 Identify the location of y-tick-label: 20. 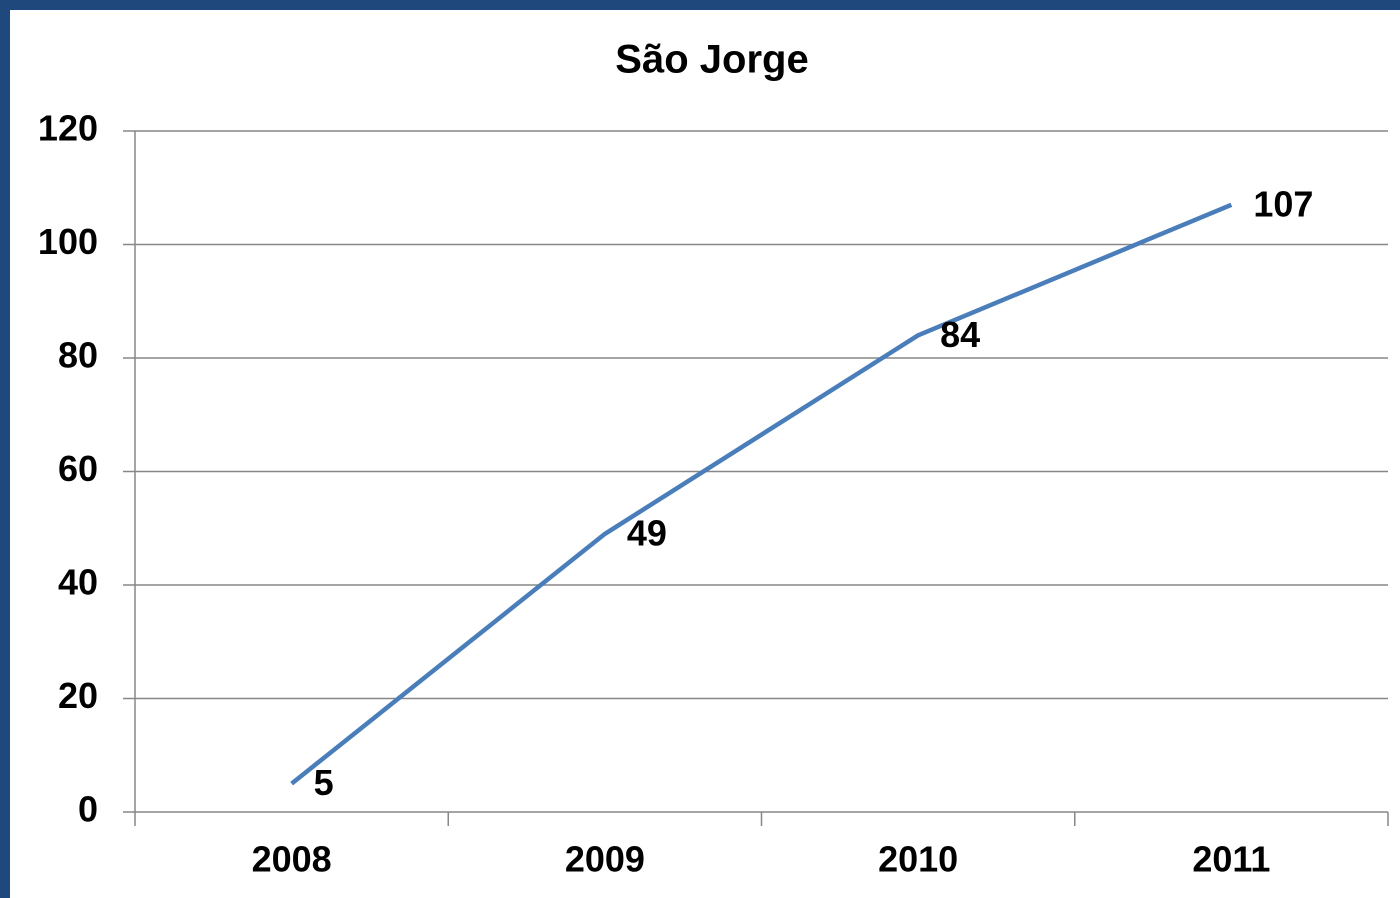
(78, 695).